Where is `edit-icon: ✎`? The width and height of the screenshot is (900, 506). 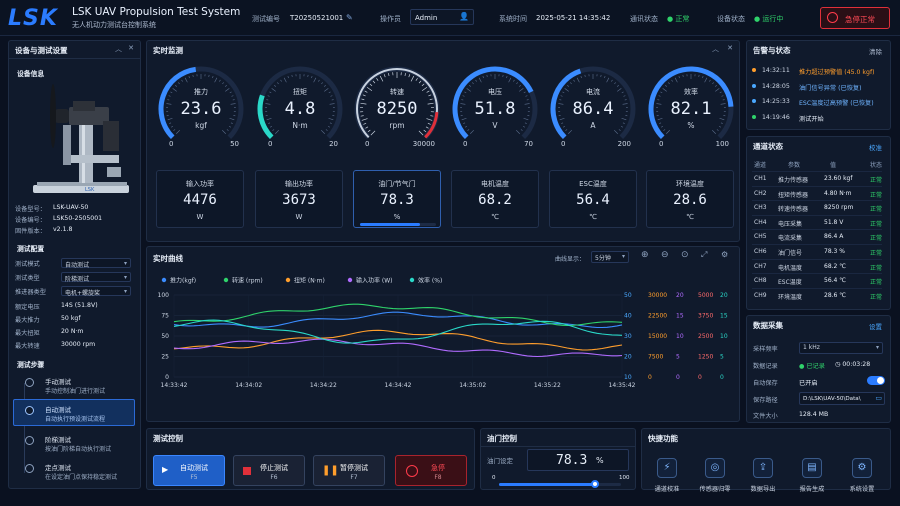 edit-icon: ✎ is located at coordinates (349, 17).